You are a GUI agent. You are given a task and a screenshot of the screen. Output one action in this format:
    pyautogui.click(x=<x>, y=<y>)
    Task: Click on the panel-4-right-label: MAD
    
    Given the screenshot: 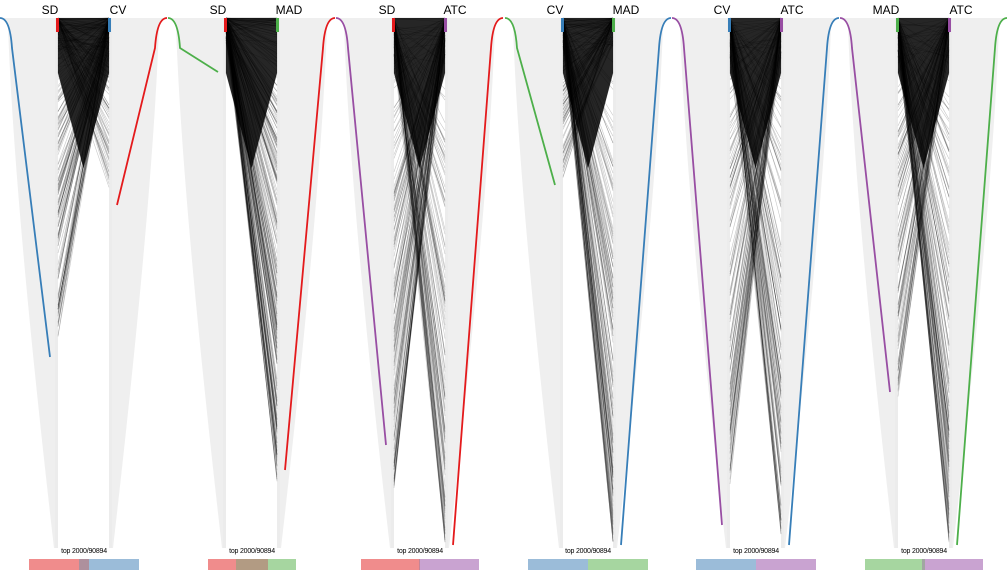 What is the action you would take?
    pyautogui.click(x=626, y=10)
    